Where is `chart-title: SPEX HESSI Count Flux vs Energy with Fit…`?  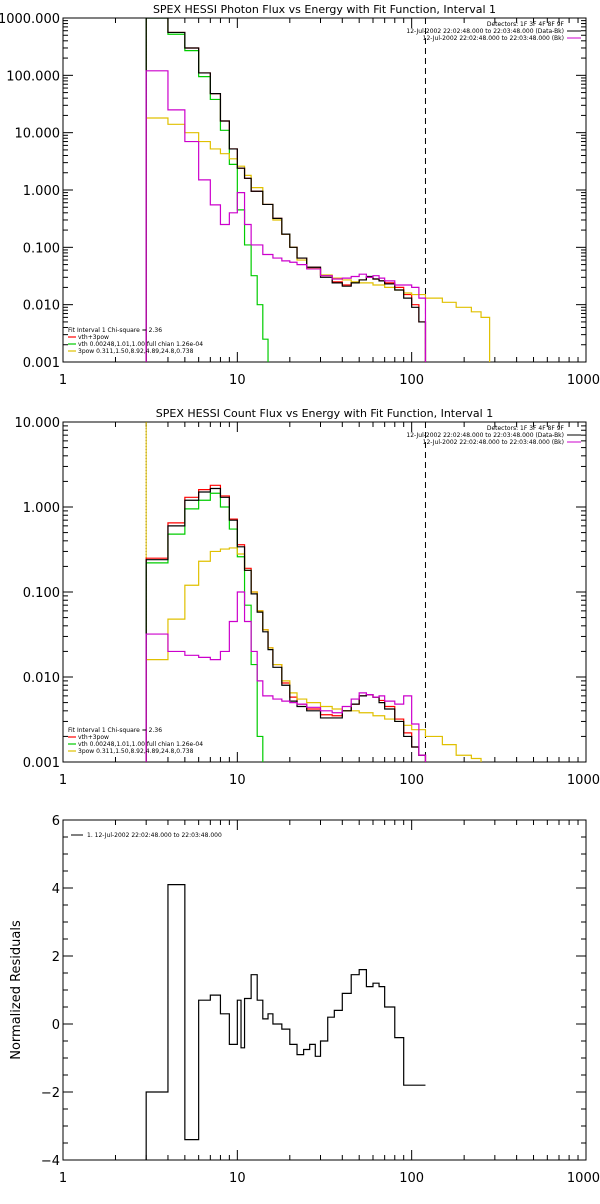
chart-title: SPEX HESSI Count Flux vs Energy with Fit… is located at coordinates (324, 413).